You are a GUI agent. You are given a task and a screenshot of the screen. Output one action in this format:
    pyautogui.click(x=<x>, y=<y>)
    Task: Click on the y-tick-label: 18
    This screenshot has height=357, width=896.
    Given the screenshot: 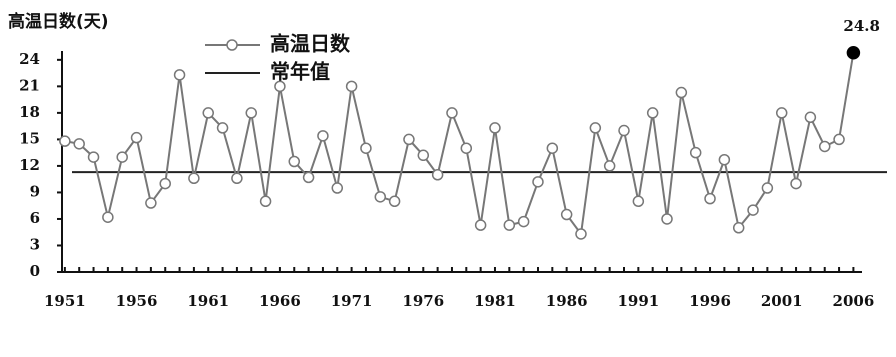 What is the action you would take?
    pyautogui.click(x=29, y=112)
    